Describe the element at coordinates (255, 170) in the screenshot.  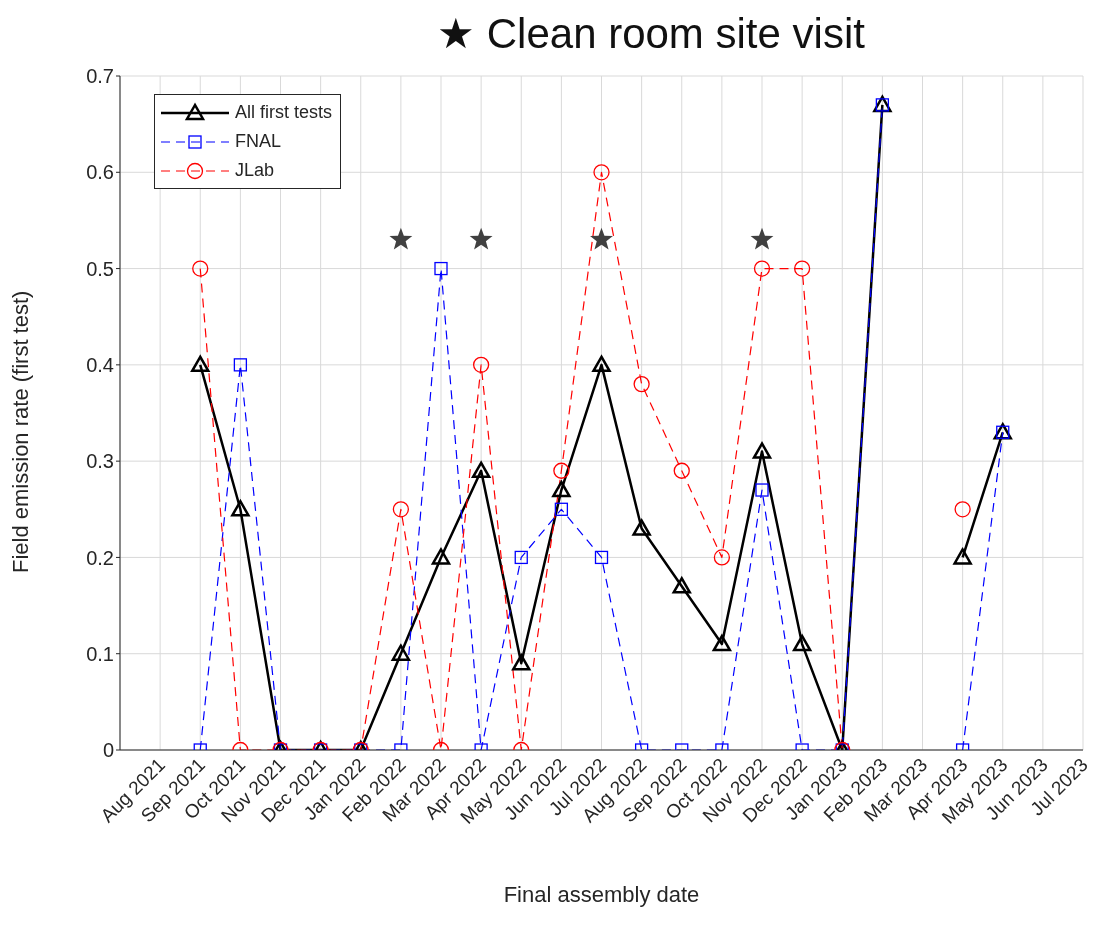
I see `legend-label: JLab` at that location.